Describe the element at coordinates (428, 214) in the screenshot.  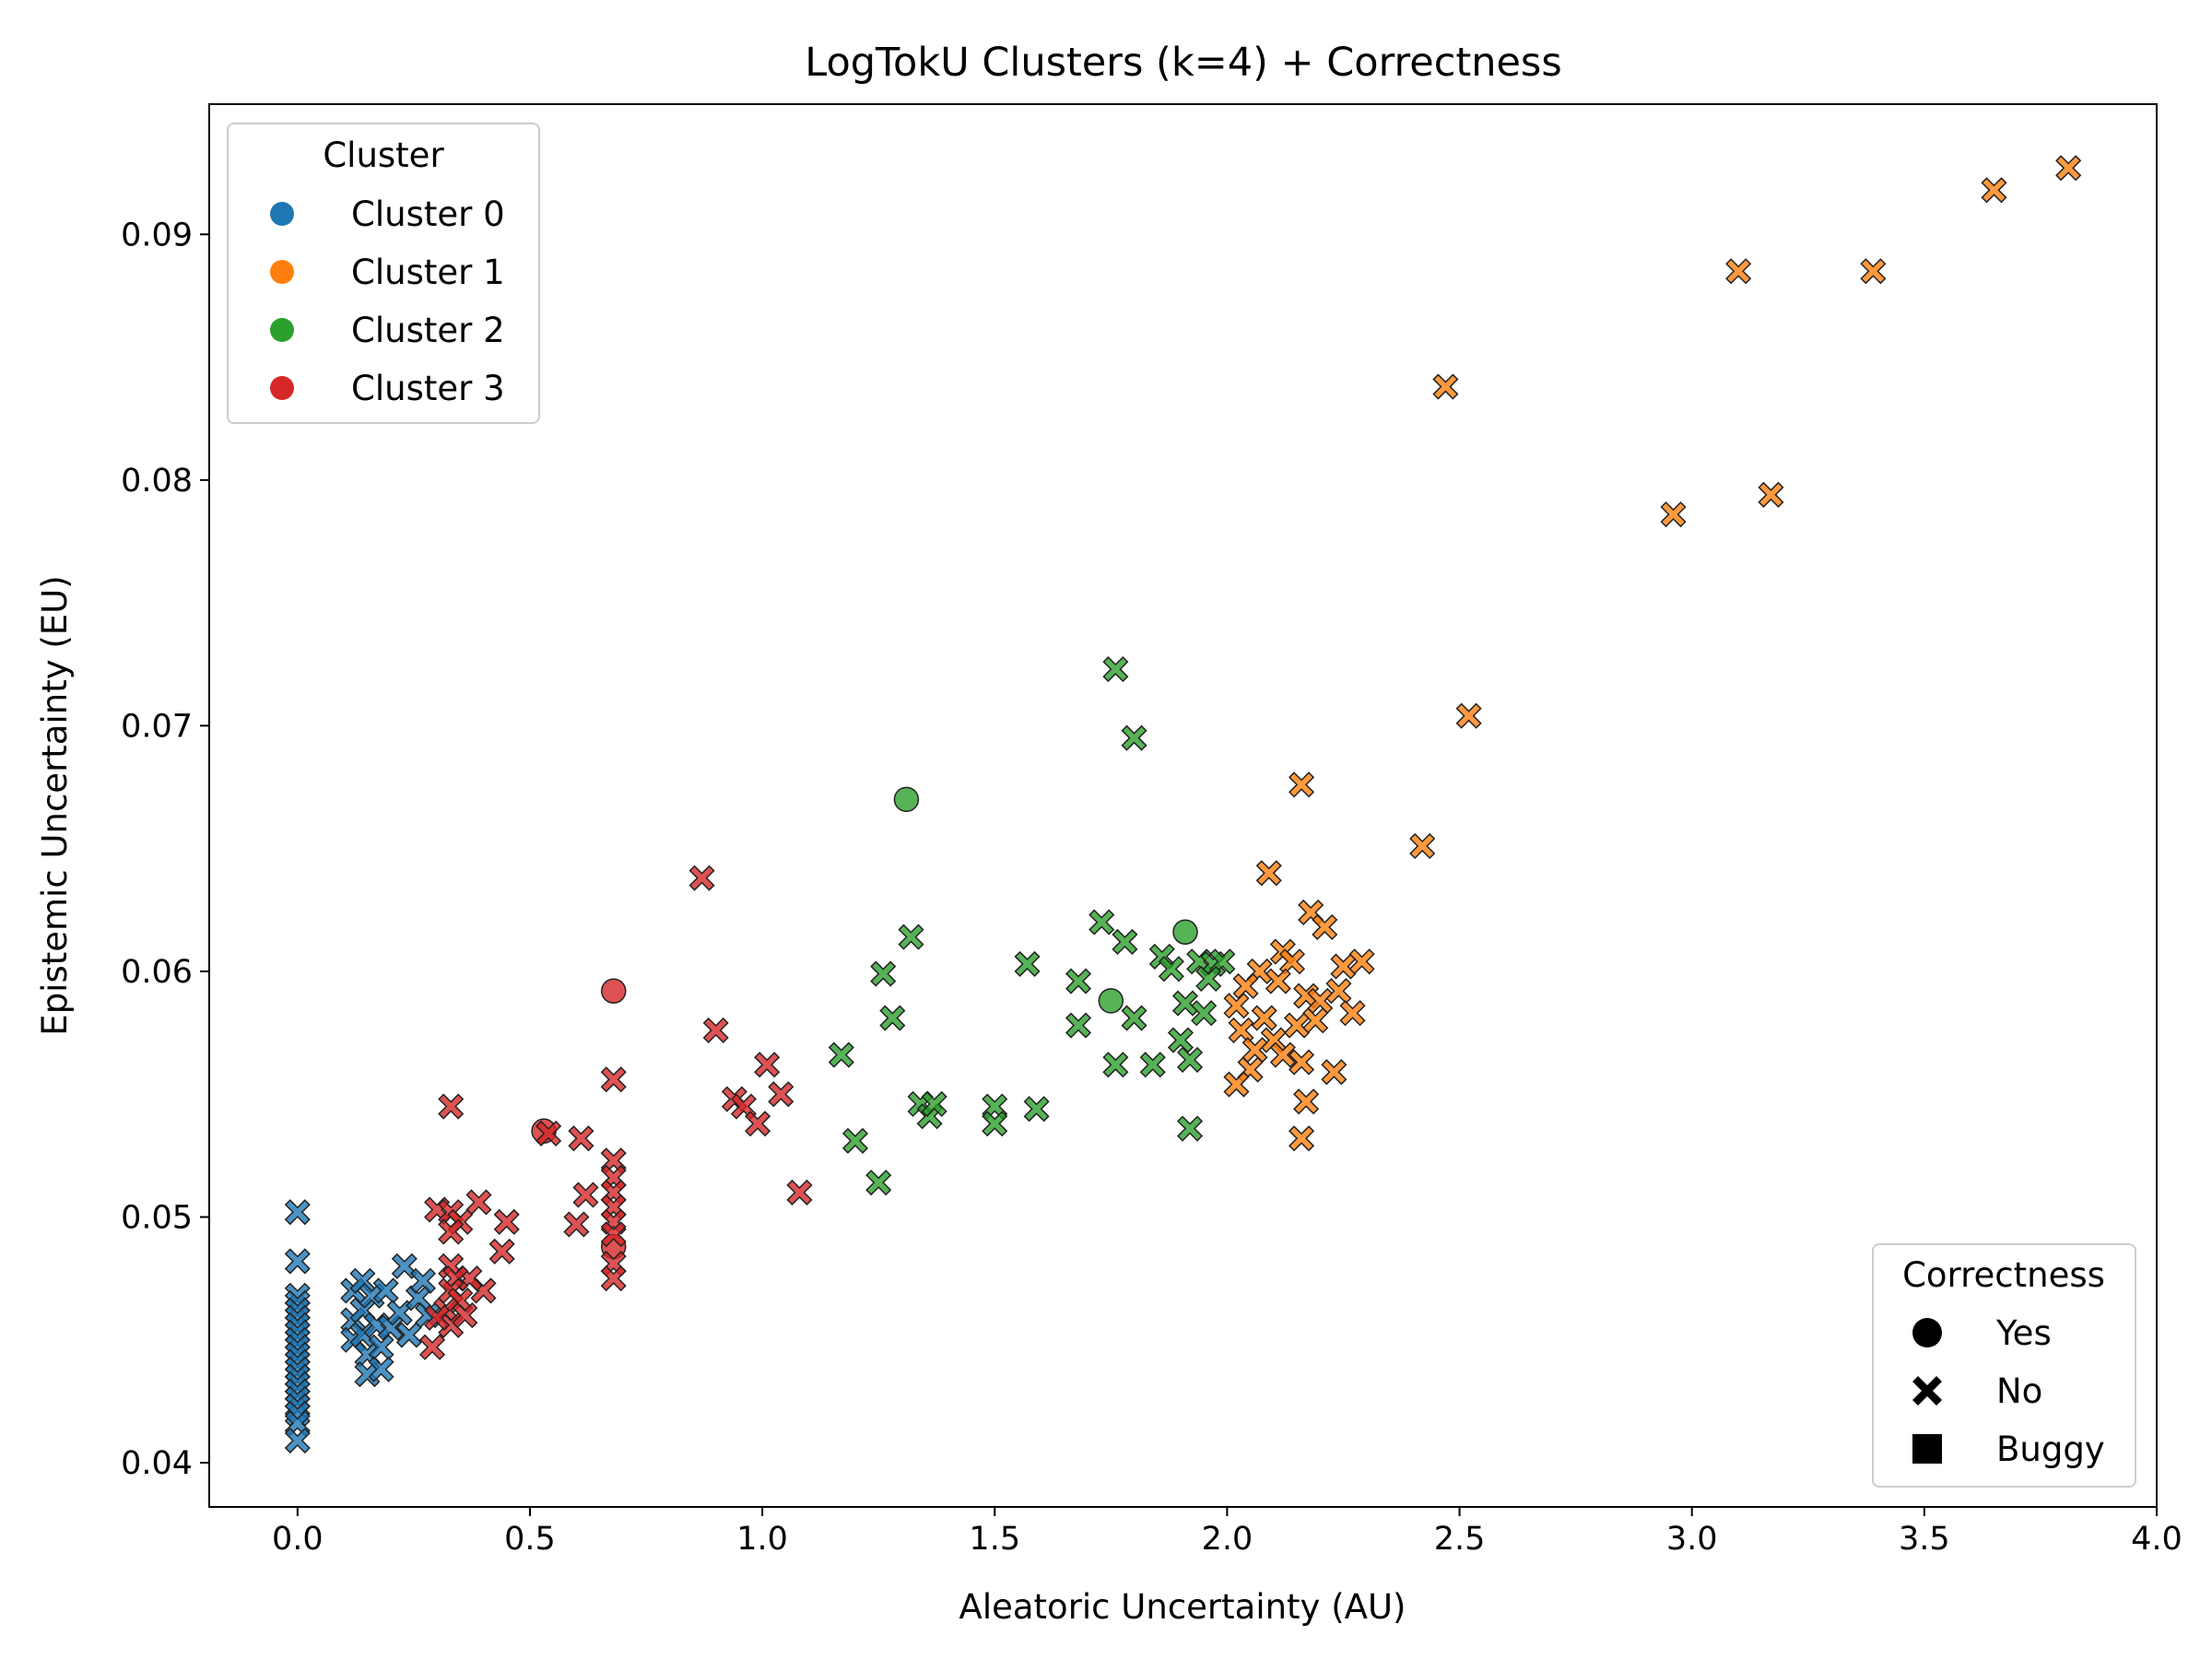
I see `cluster-legend-label: Cluster 0` at that location.